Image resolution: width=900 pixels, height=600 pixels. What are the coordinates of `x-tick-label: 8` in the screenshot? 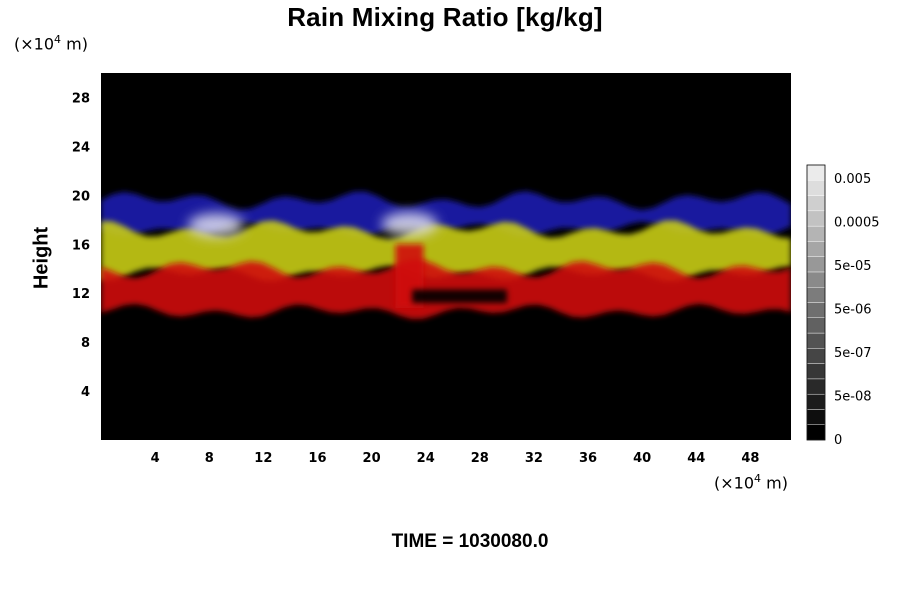 It's located at (209, 458).